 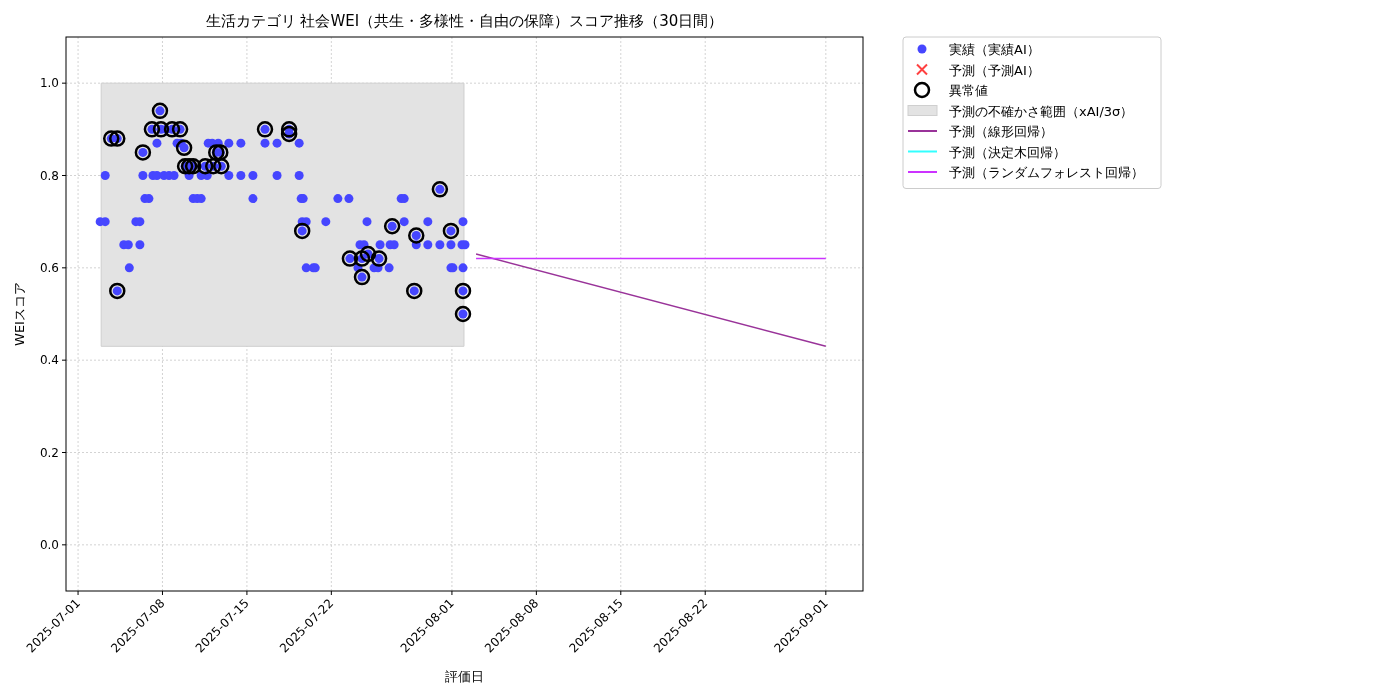 What do you see at coordinates (1001, 131) in the screenshot?
I see `legend-label: 予測（線形回帰）` at bounding box center [1001, 131].